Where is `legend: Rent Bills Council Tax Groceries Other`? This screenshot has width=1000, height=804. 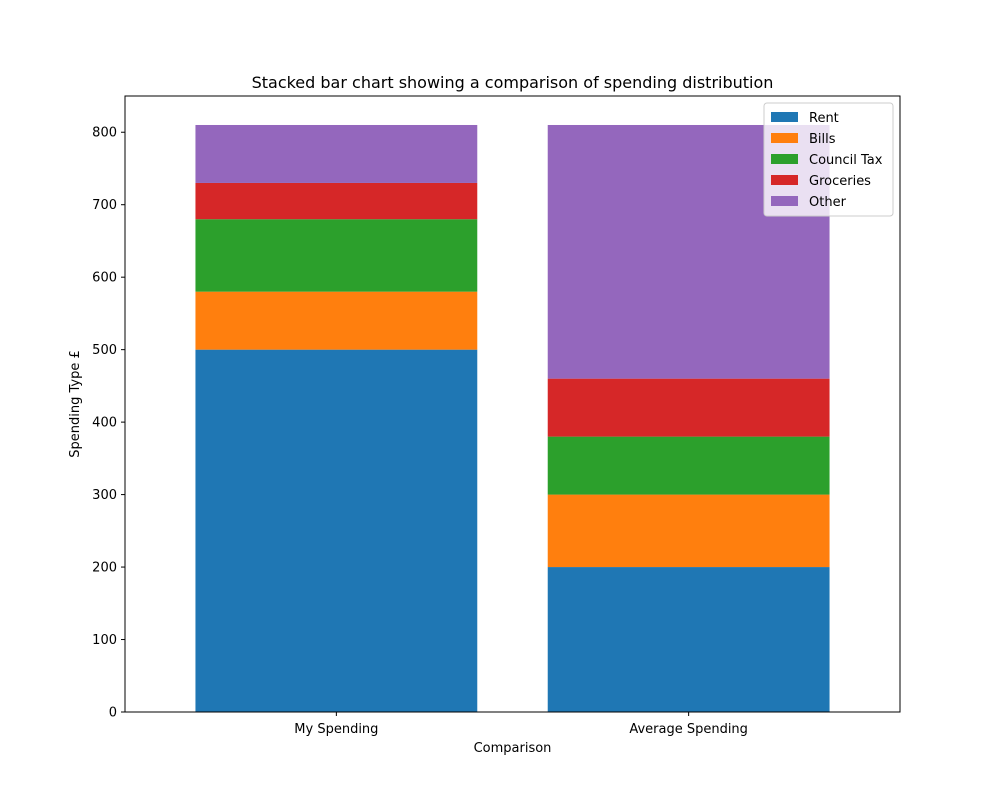
legend: Rent Bills Council Tax Groceries Other is located at coordinates (828, 159).